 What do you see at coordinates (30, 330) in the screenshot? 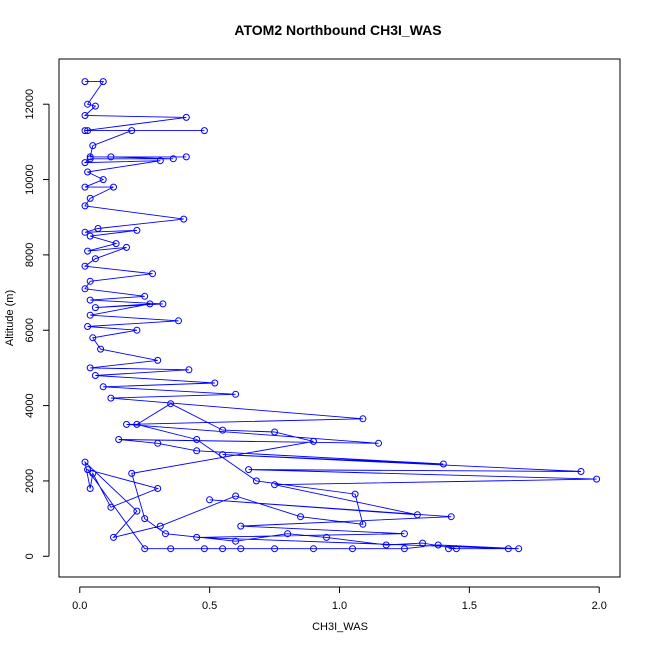
I see `y-tick-label: 6000` at bounding box center [30, 330].